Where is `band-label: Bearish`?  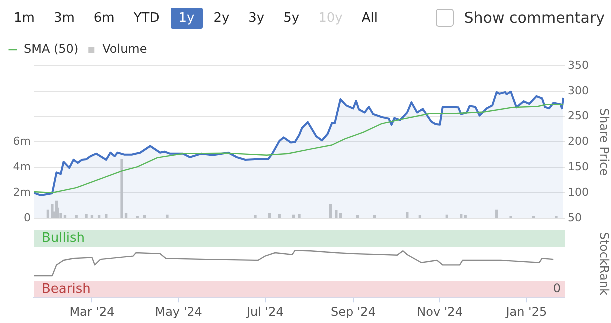 band-label: Bearish is located at coordinates (66, 289).